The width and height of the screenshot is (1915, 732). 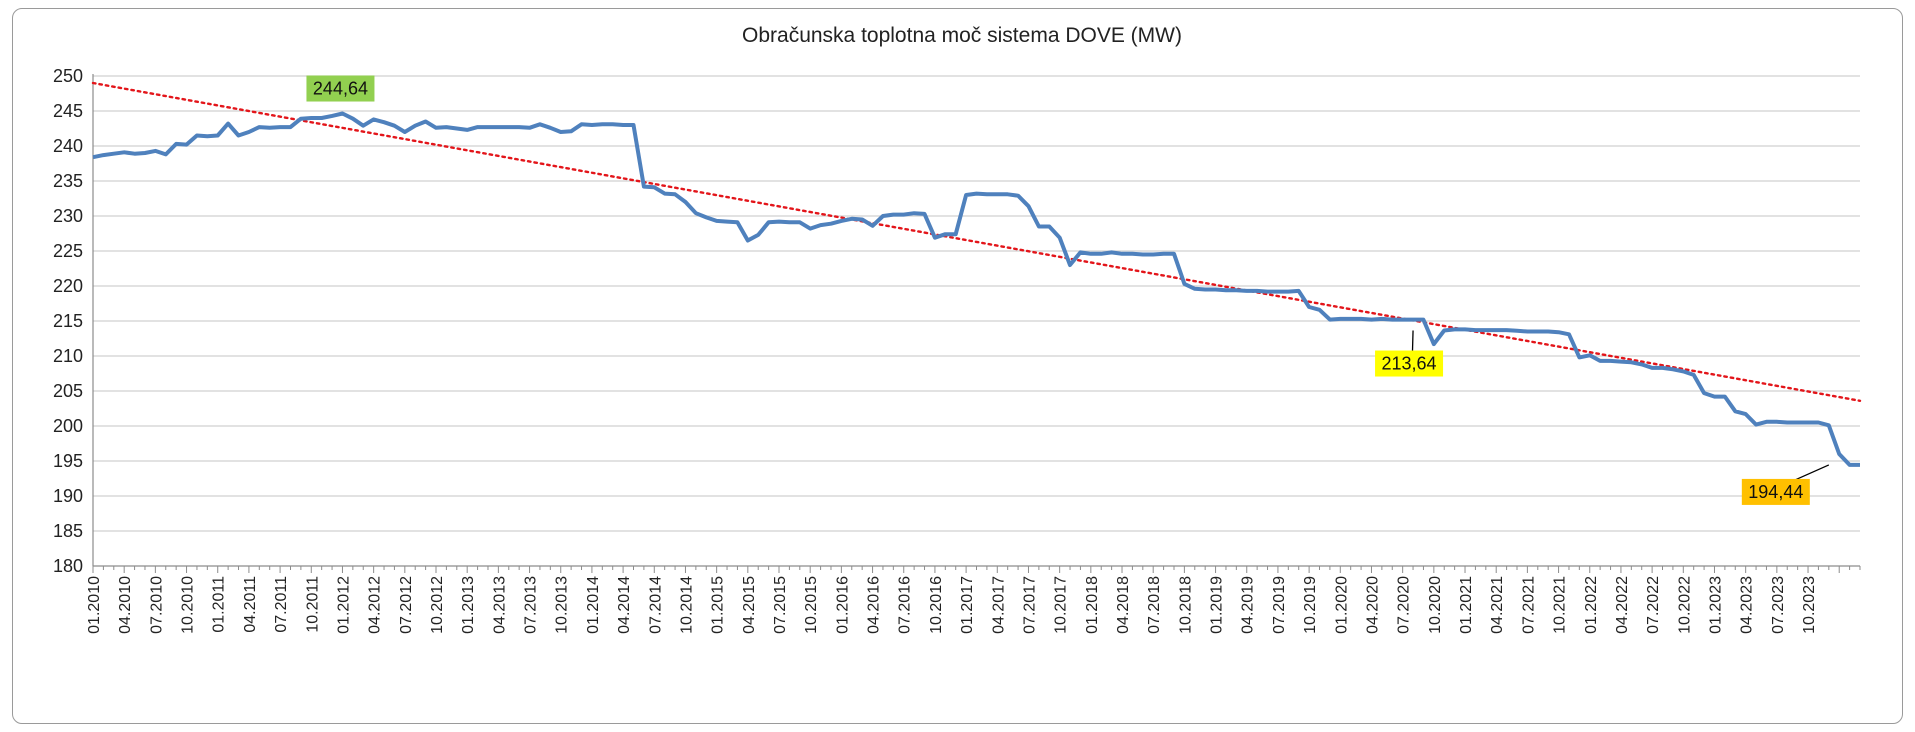 I want to click on x-tick-label: 10.2017, so click(x=1061, y=605).